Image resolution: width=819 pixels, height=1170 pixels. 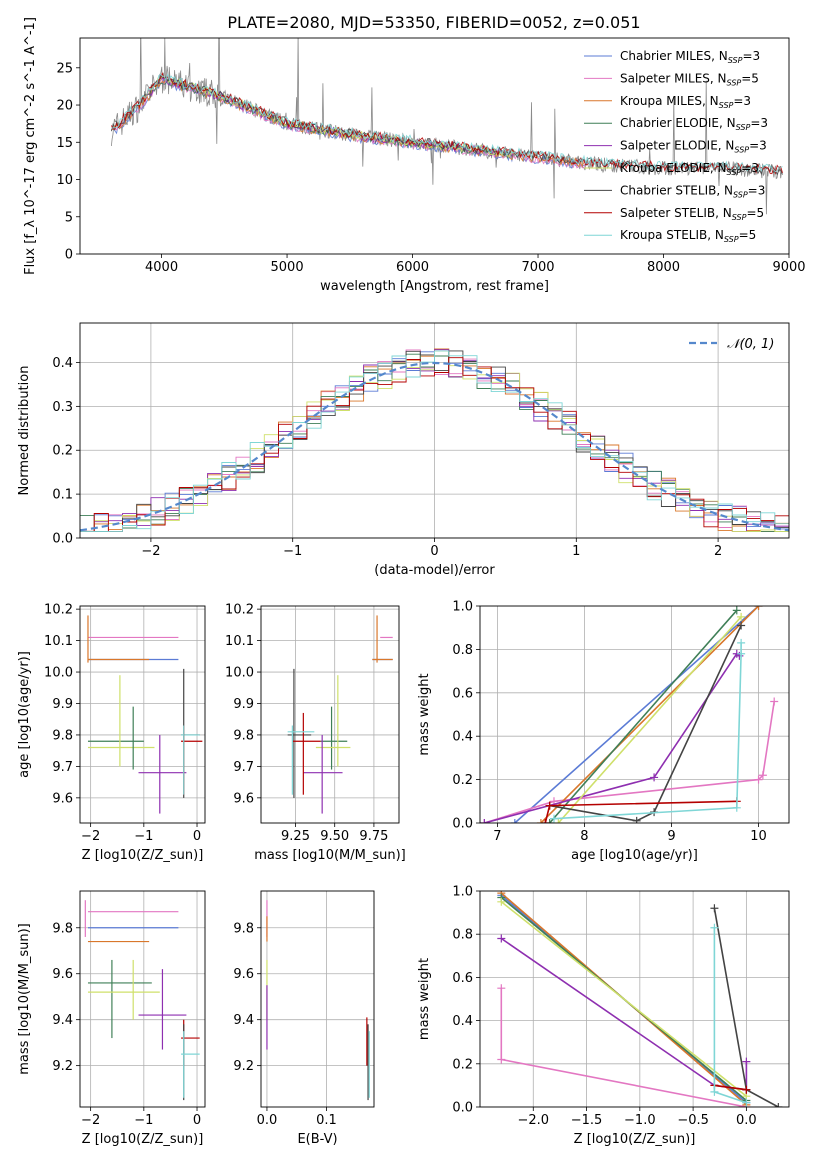 I want to click on x-tick-label: −2.0, so click(x=533, y=1120).